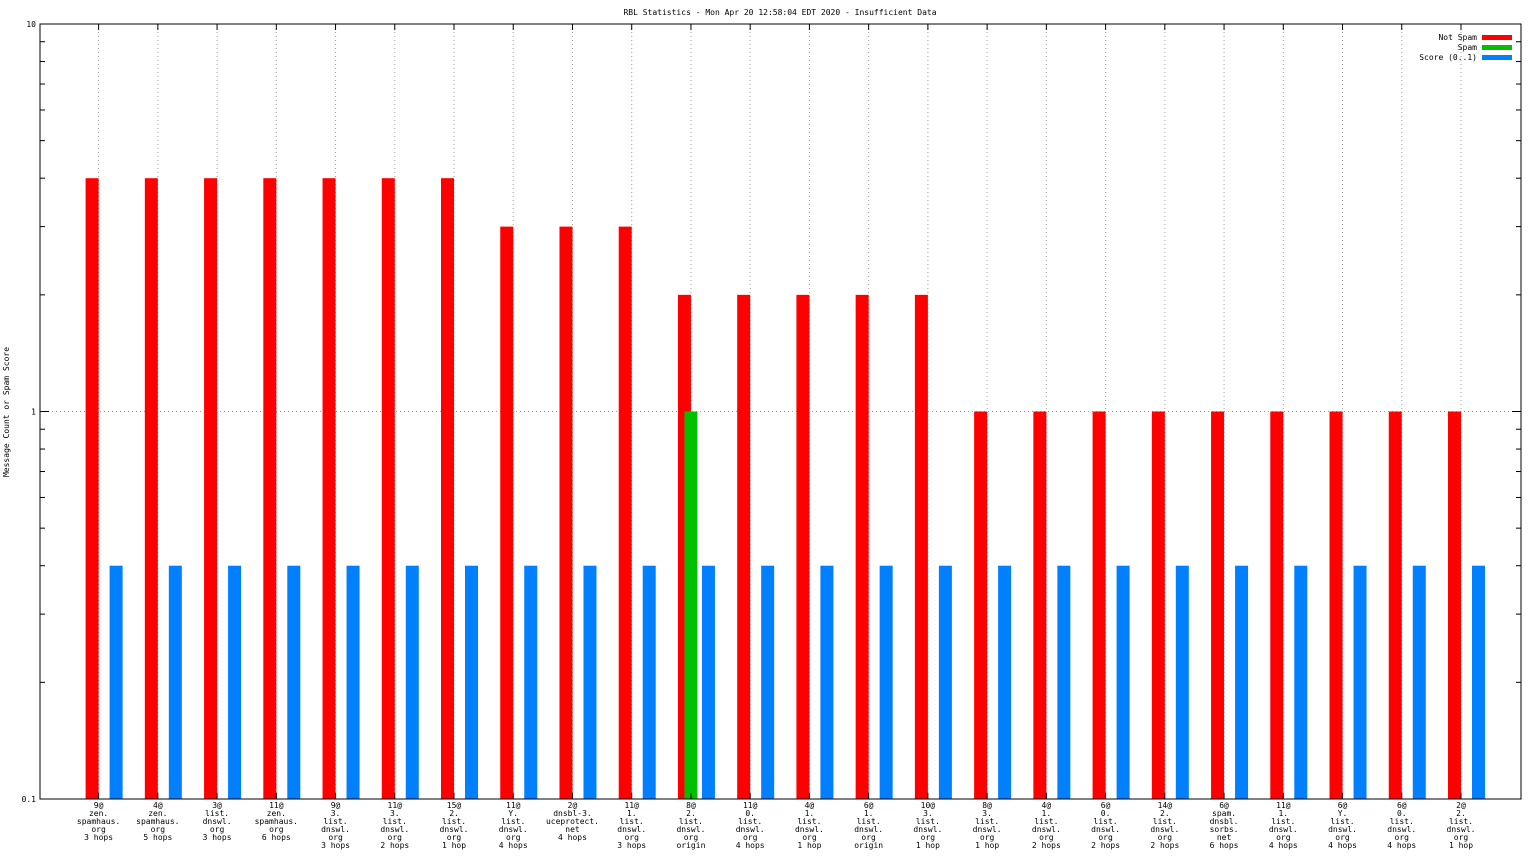 The height and width of the screenshot is (864, 1536). I want to click on x-tick-label: 3@ list. dnswl. org 3 hops, so click(217, 821).